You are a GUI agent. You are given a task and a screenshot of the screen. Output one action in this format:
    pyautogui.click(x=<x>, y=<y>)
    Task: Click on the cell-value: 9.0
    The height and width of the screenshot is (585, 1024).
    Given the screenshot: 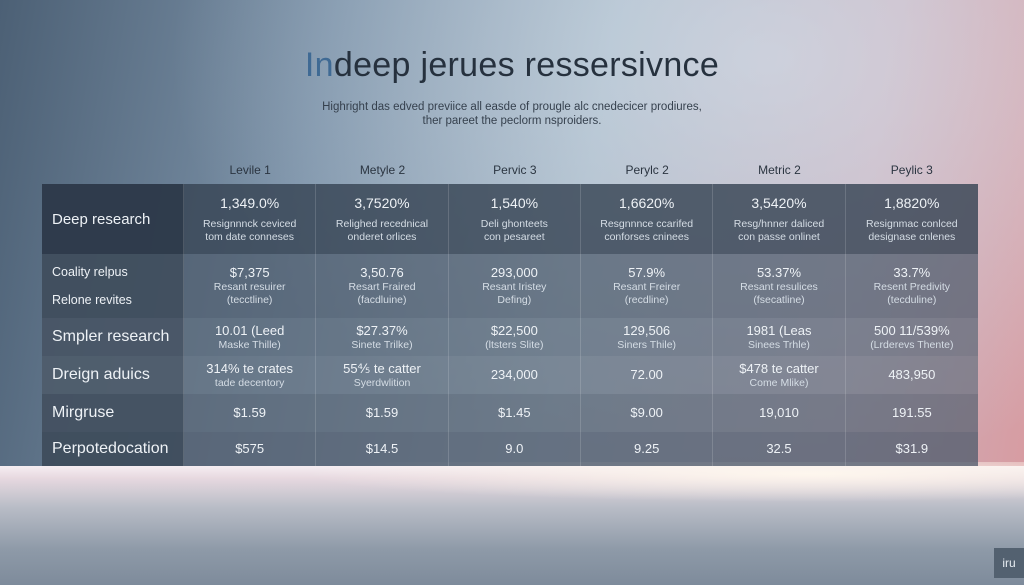 What is the action you would take?
    pyautogui.click(x=514, y=448)
    